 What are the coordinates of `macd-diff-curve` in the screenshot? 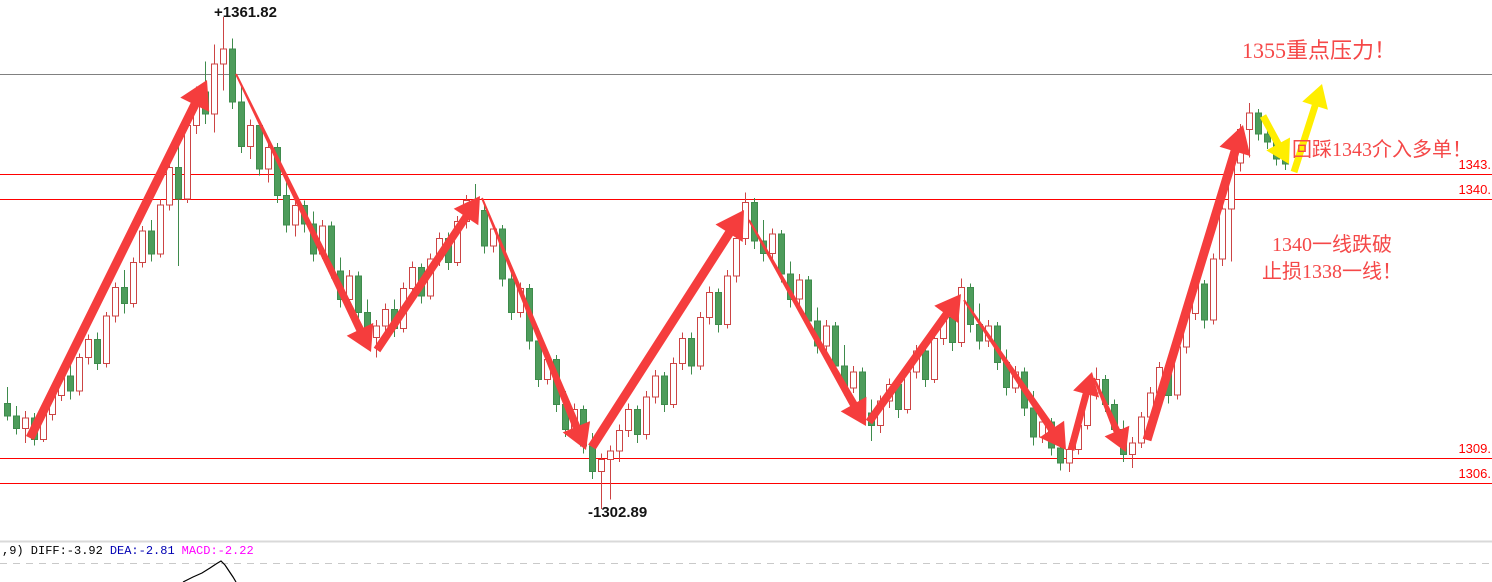 It's located at (209, 571).